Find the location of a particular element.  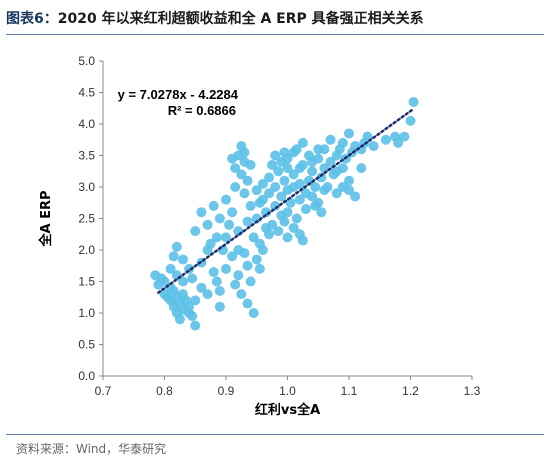

y-tick-label: 2.5 is located at coordinates (86, 219).